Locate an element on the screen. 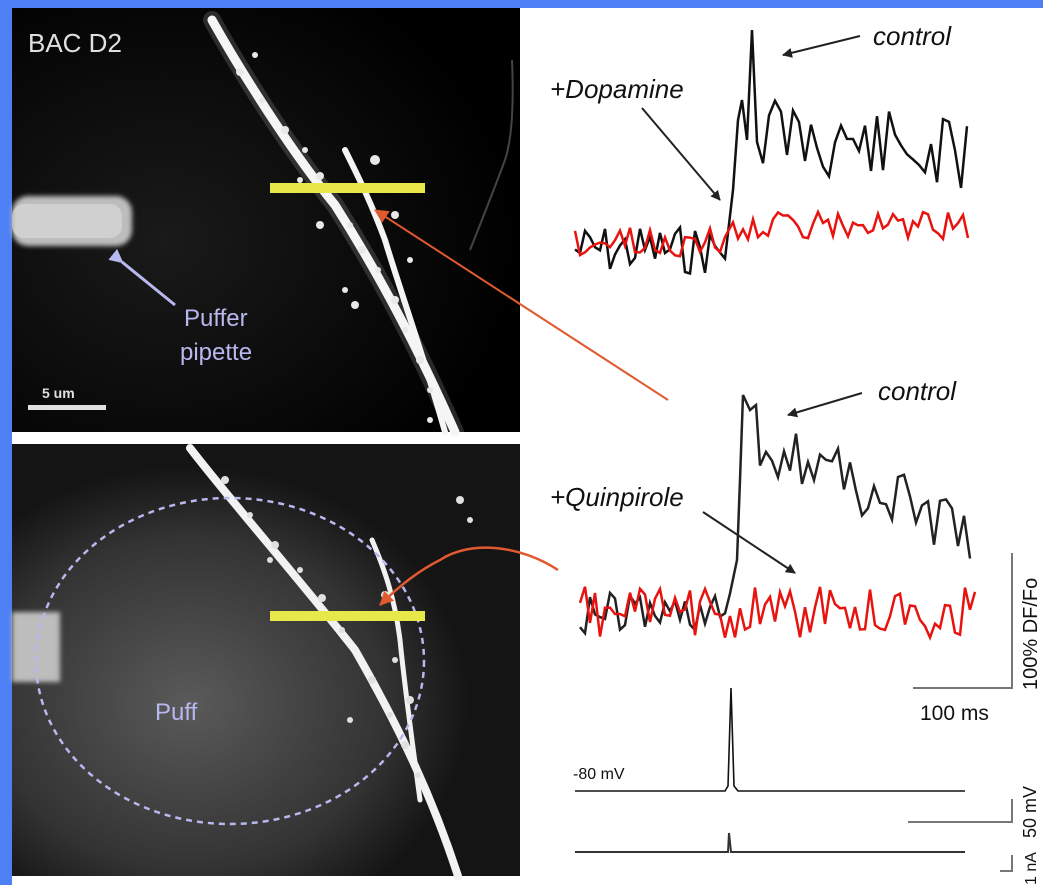  traces-top: control +Dopamine is located at coordinates (760, 148).